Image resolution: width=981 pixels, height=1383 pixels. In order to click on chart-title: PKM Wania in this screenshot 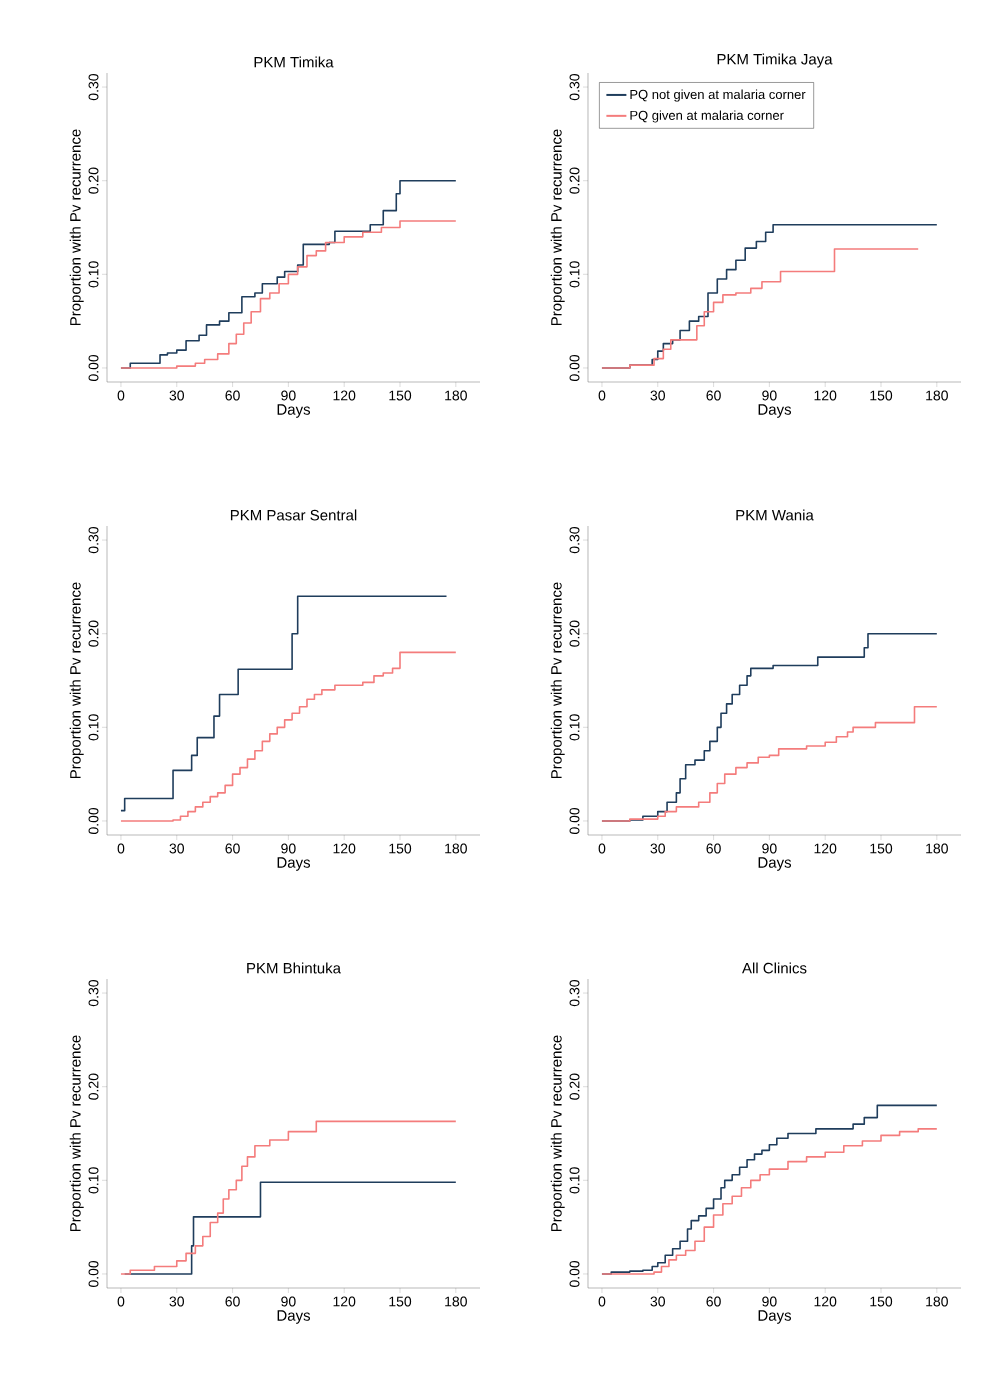, I will do `click(775, 515)`.